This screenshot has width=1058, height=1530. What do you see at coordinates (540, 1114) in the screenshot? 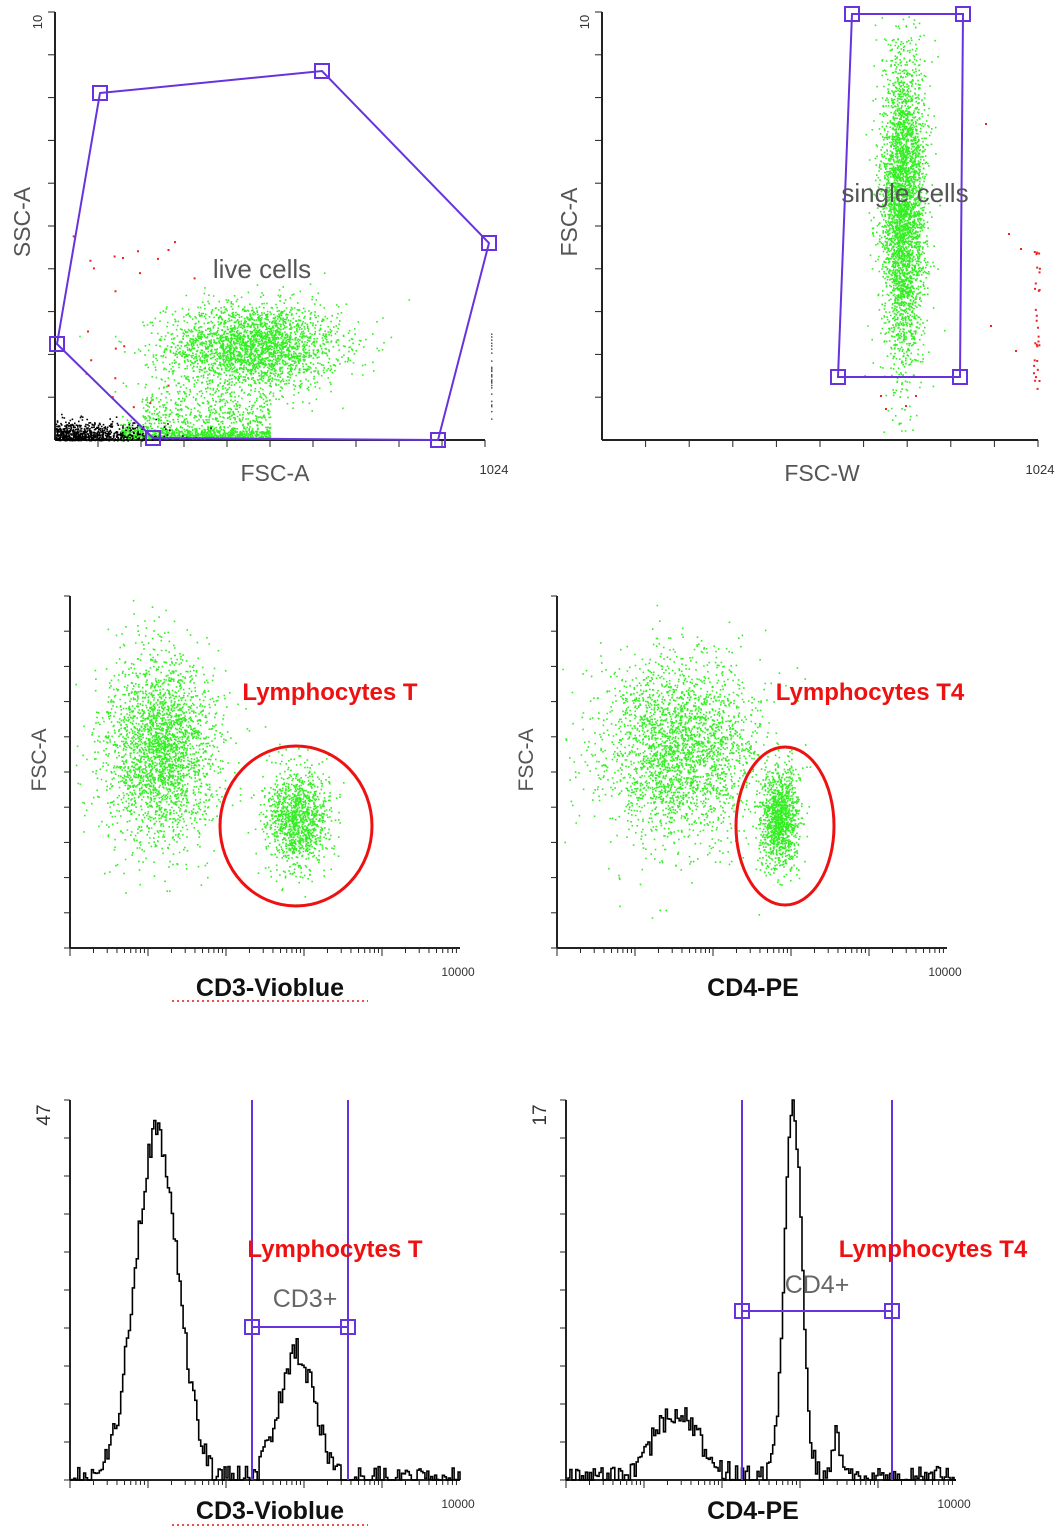
I see `panel6-y-max-label: 17` at bounding box center [540, 1114].